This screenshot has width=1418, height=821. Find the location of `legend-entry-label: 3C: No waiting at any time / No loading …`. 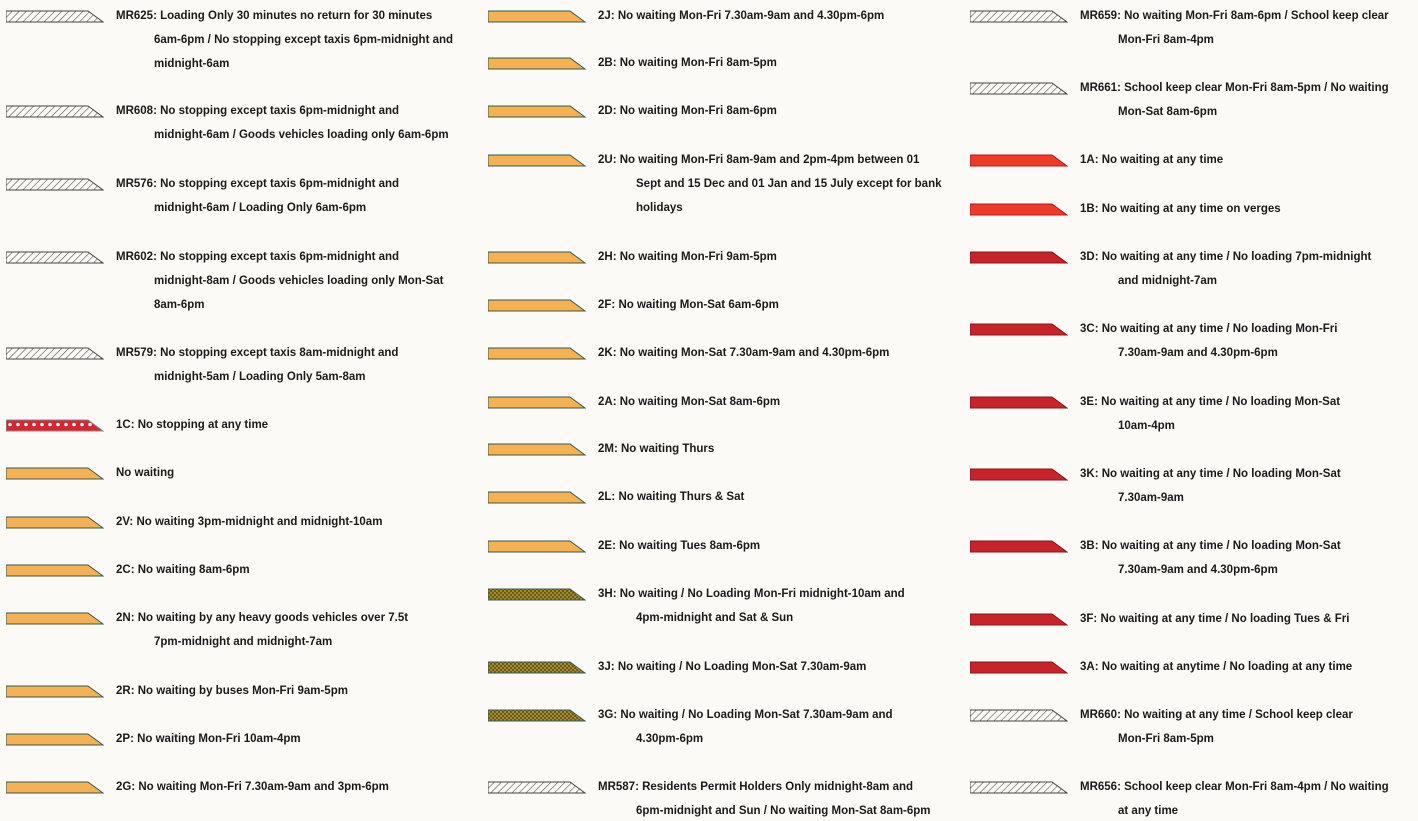

legend-entry-label: 3C: No waiting at any time / No loading … is located at coordinates (1209, 329).